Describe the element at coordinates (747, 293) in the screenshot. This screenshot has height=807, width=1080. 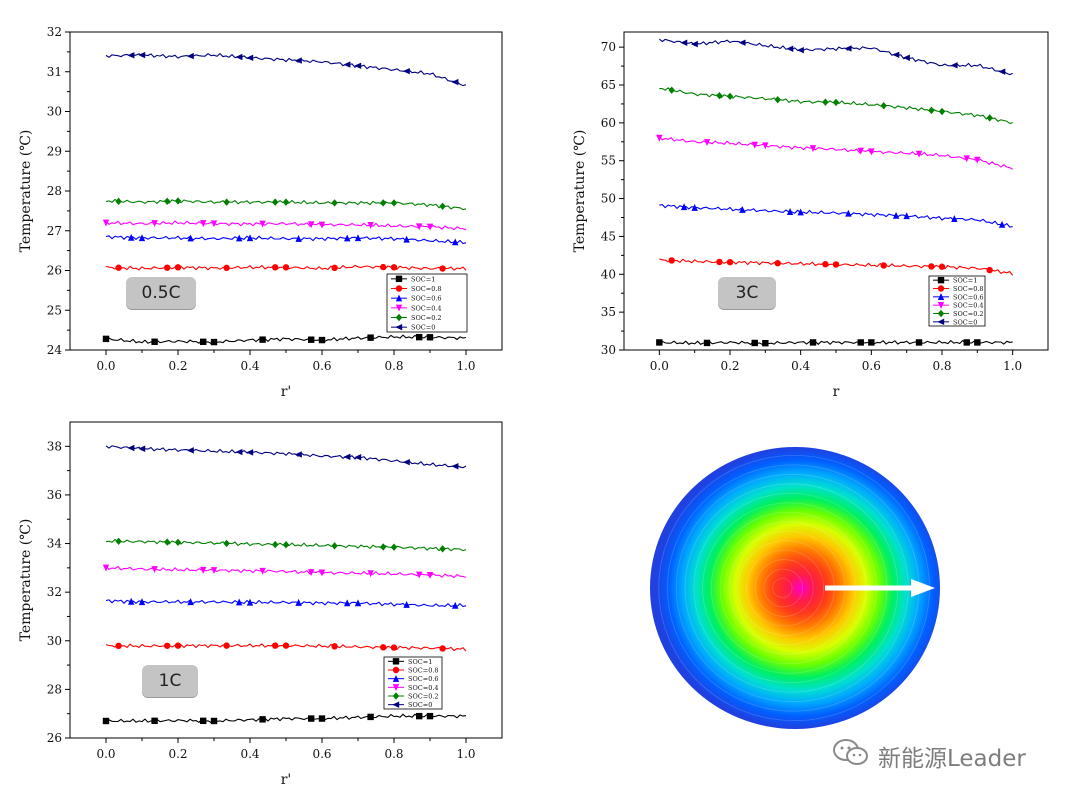
I see `rate-badge-3C: 3C` at that location.